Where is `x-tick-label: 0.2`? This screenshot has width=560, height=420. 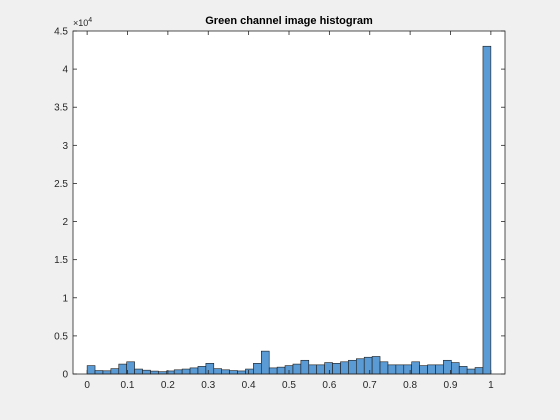
x-tick-label: 0.2 is located at coordinates (168, 385).